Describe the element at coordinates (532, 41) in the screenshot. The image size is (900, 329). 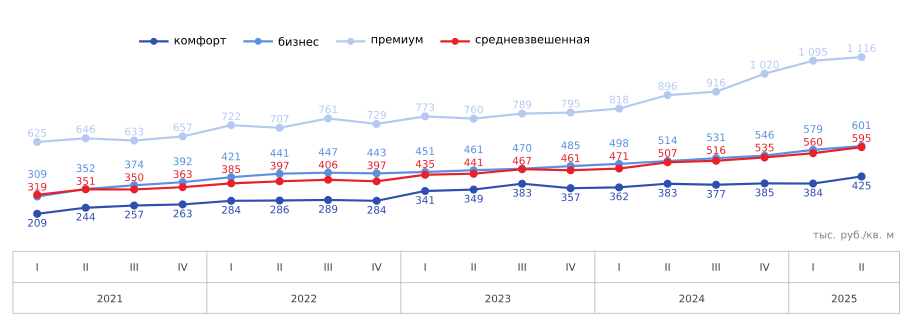
I see `legend-label: средневзвешенная` at that location.